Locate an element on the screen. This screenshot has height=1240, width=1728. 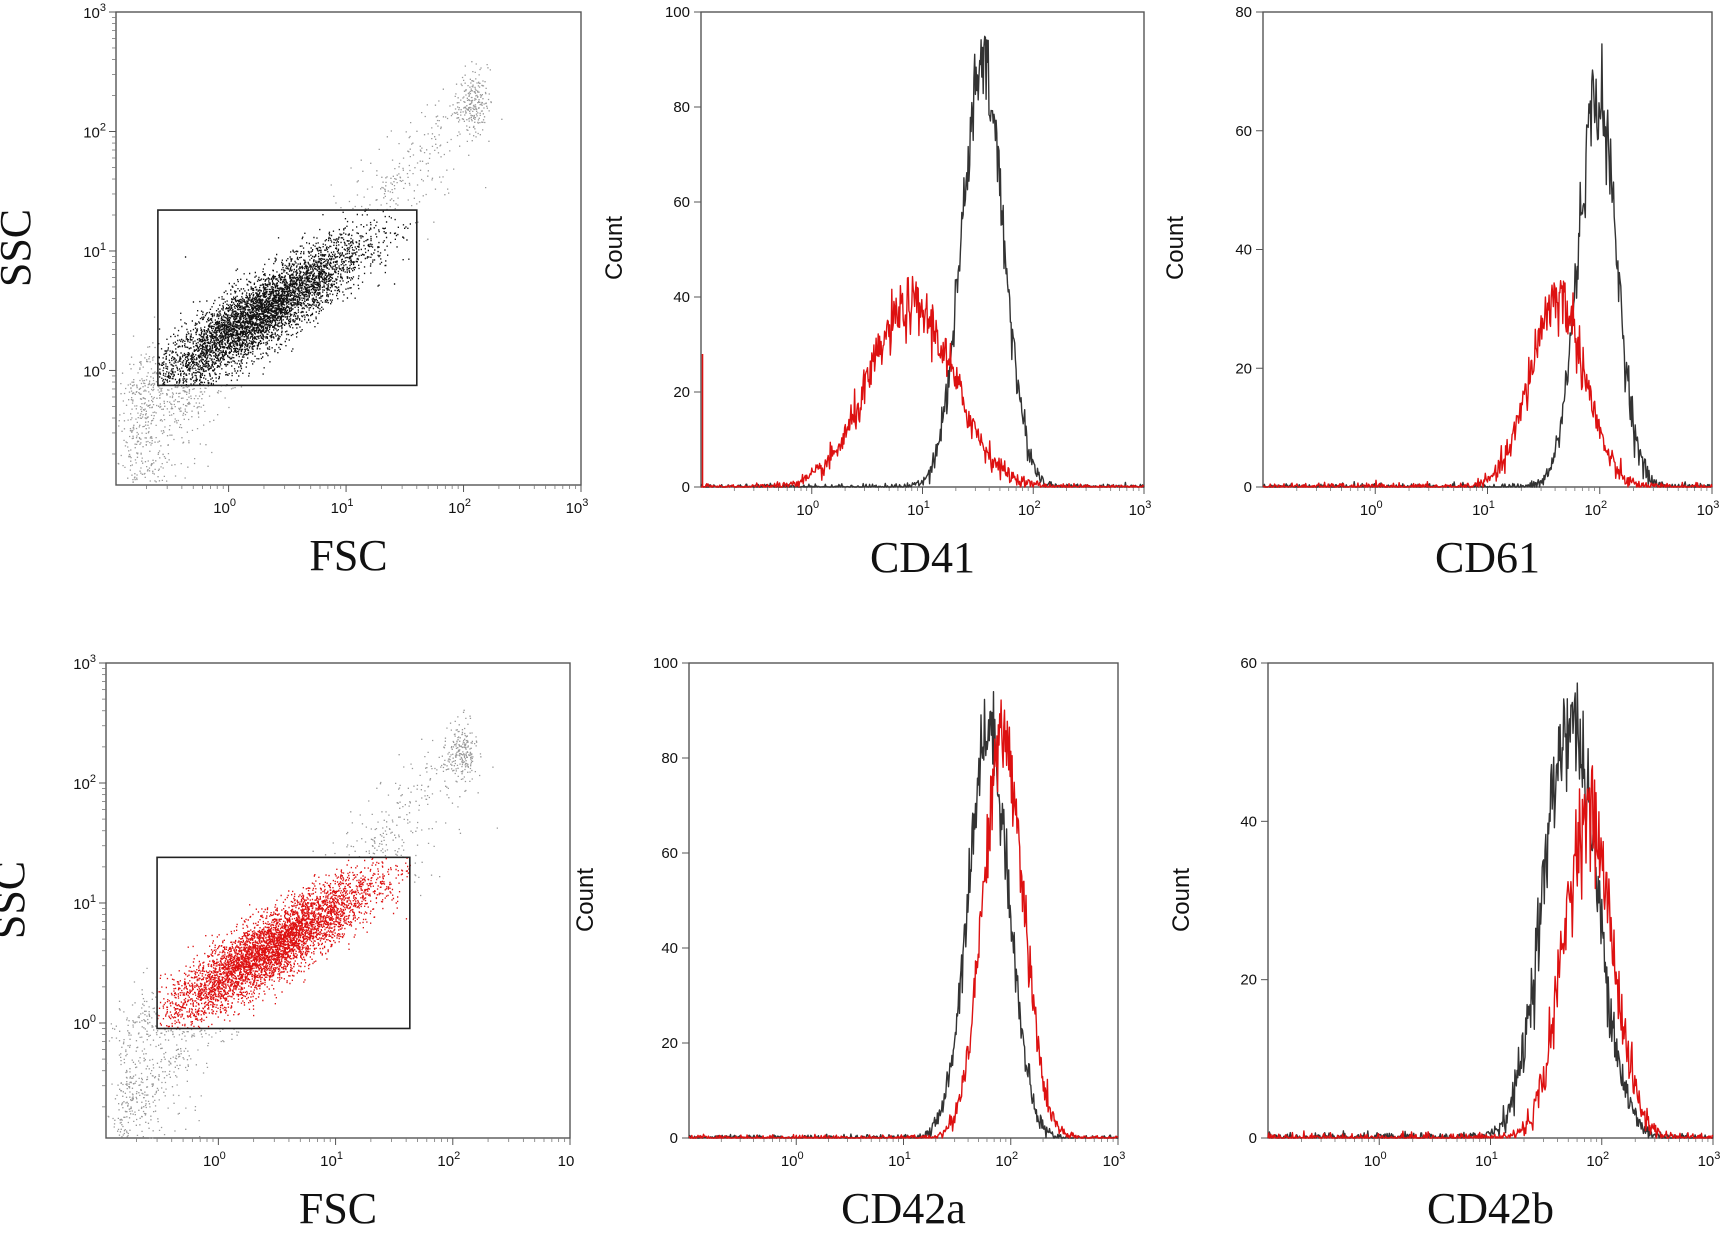
panel-B: 100 10¹ 10² 10³ 0 20 40 60 80 100 CD41 Count is located at coordinates (876, 293).